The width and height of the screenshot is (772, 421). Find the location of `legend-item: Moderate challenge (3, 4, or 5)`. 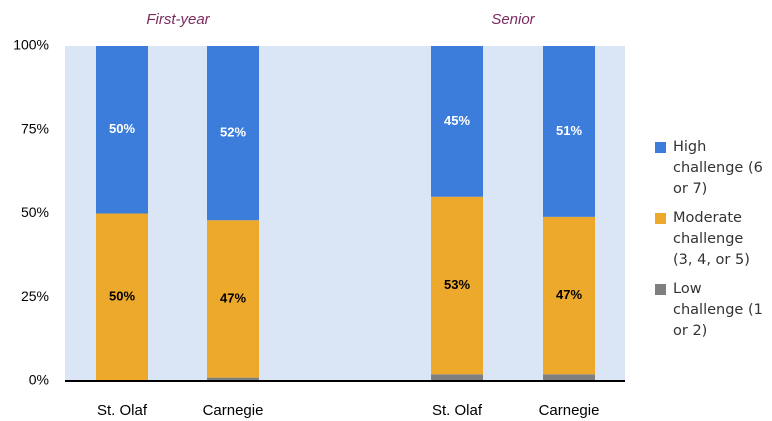

legend-item: Moderate challenge (3, 4, or 5) is located at coordinates (710, 239).